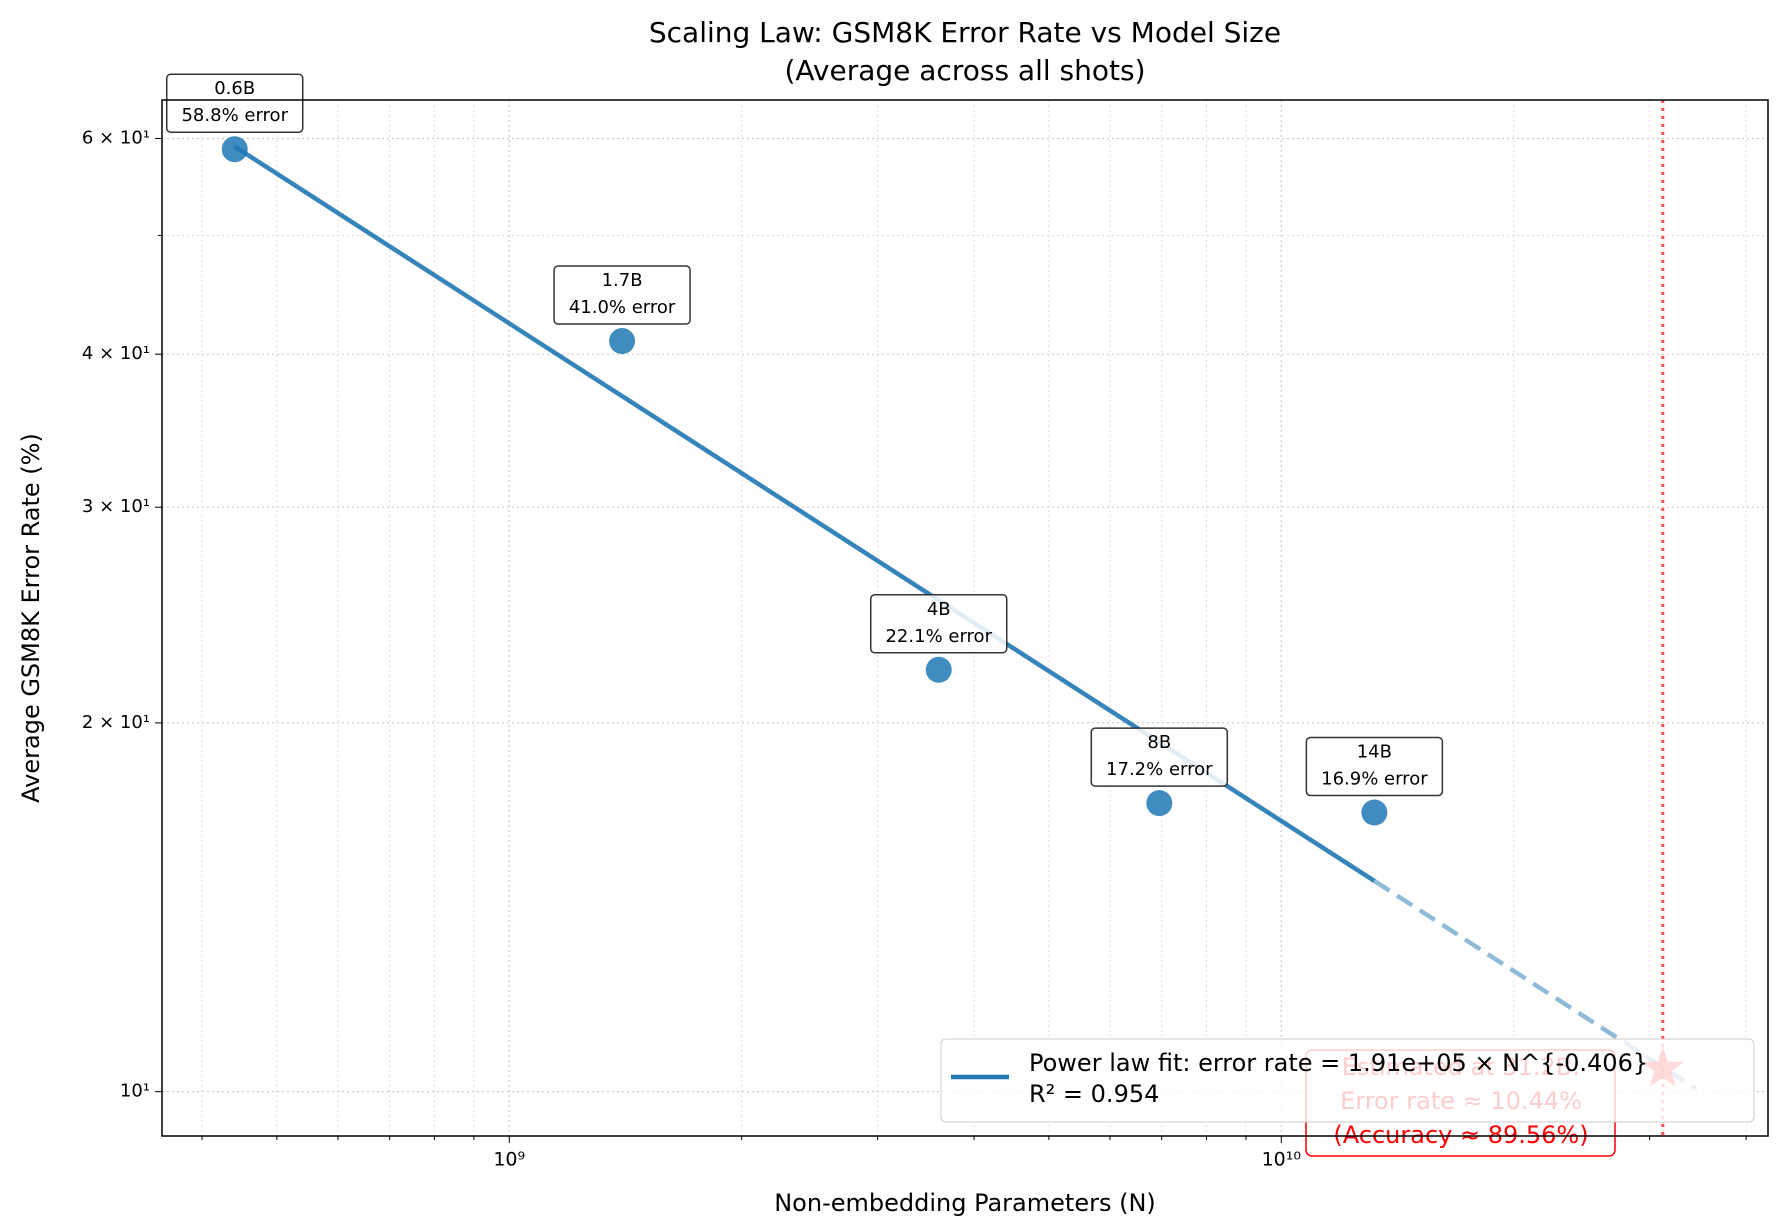 This screenshot has width=1777, height=1232. What do you see at coordinates (116, 722) in the screenshot?
I see `y-tick-label: 2 × 10¹` at bounding box center [116, 722].